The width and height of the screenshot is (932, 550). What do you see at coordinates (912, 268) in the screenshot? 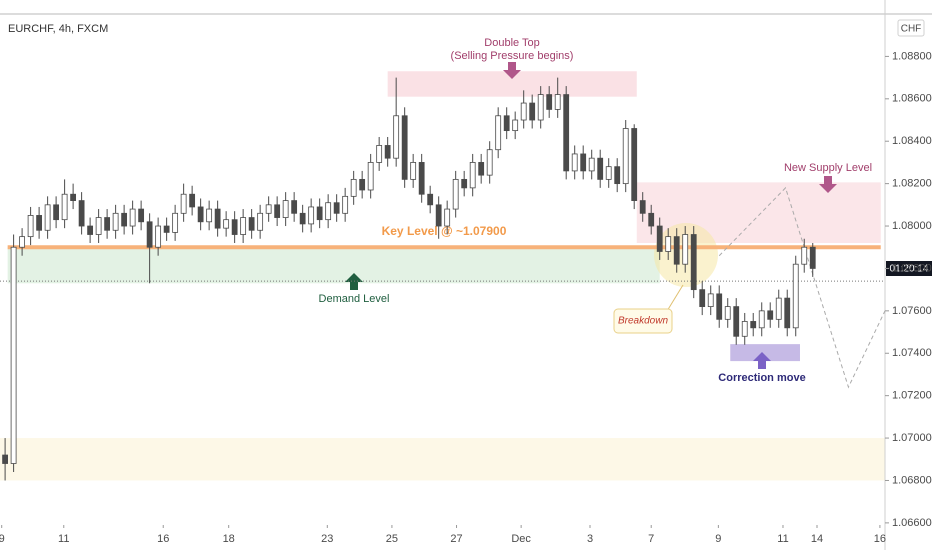
I see `y-tick-label: 1.07800` at bounding box center [912, 268].